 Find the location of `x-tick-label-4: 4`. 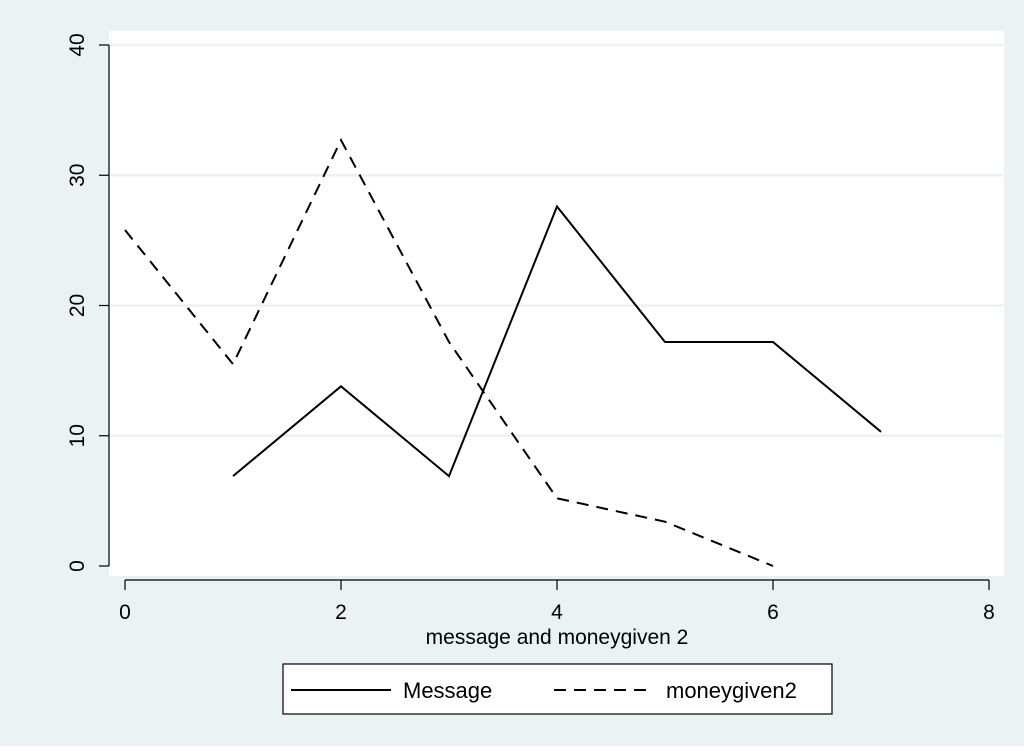

x-tick-label-4: 4 is located at coordinates (557, 612).